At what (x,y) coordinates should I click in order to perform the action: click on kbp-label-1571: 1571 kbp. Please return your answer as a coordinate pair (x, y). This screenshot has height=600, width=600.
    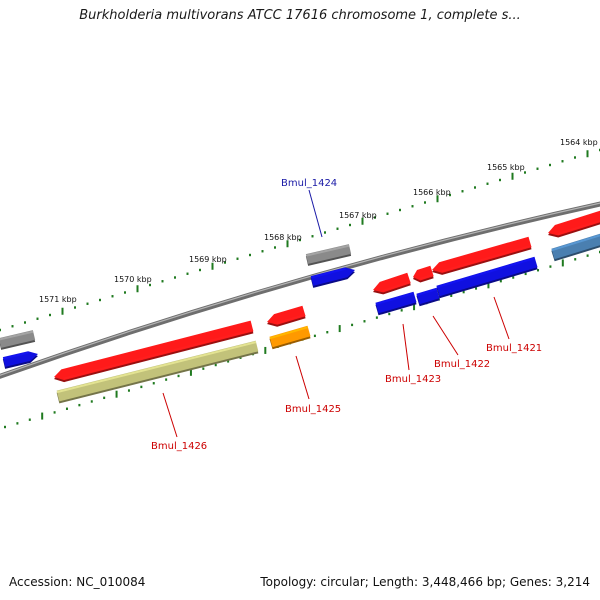
    Looking at the image, I should click on (58, 299).